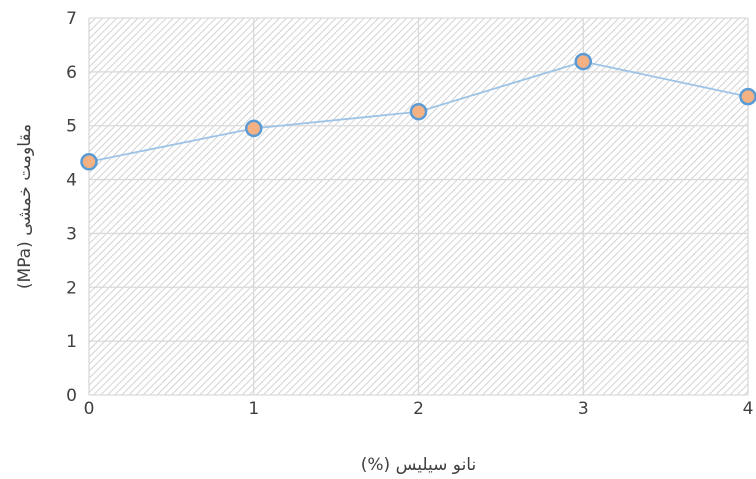  What do you see at coordinates (71, 73) in the screenshot?
I see `y-tick-label: 6` at bounding box center [71, 73].